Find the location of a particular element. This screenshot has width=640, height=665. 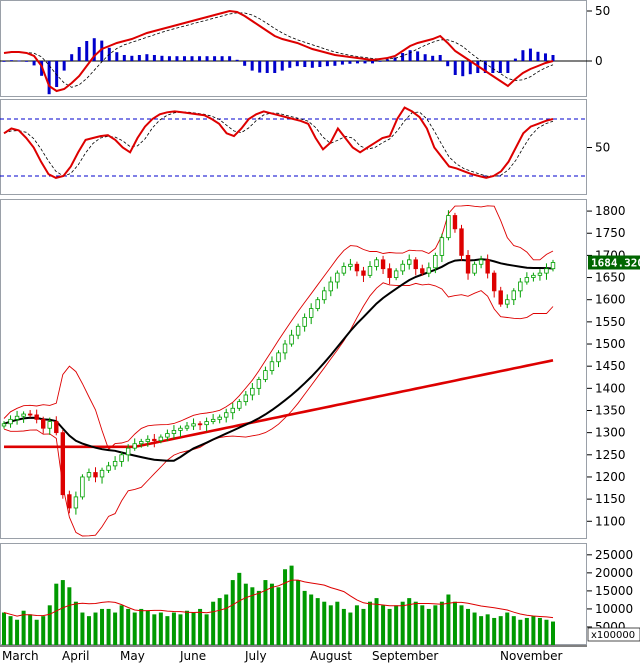

axis-tick-label: 10000 is located at coordinates (614, 609).